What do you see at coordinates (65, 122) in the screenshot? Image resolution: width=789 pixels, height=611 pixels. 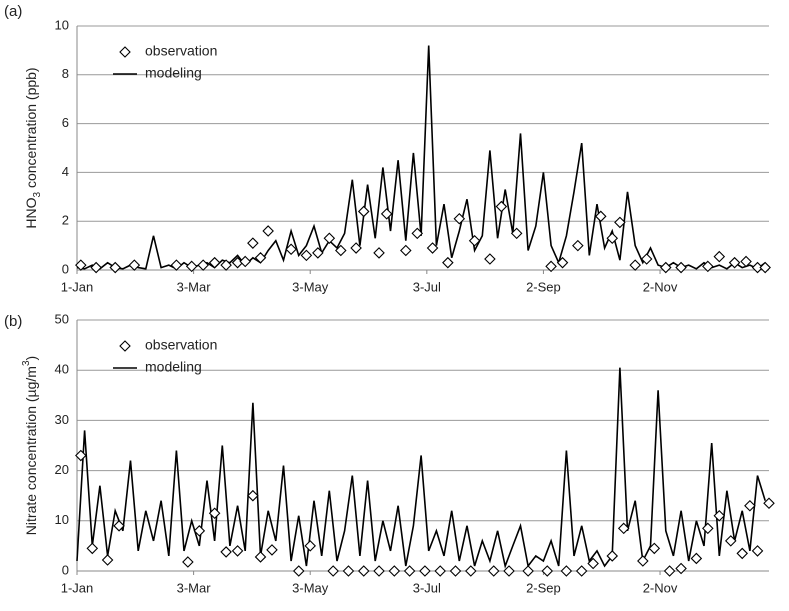 I see `y-tick-label: 6` at bounding box center [65, 122].